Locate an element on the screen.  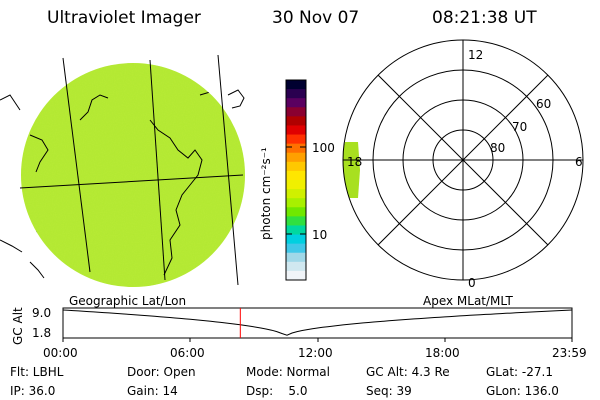
info-dsp: Dsp: 5.0 is located at coordinates (277, 391).